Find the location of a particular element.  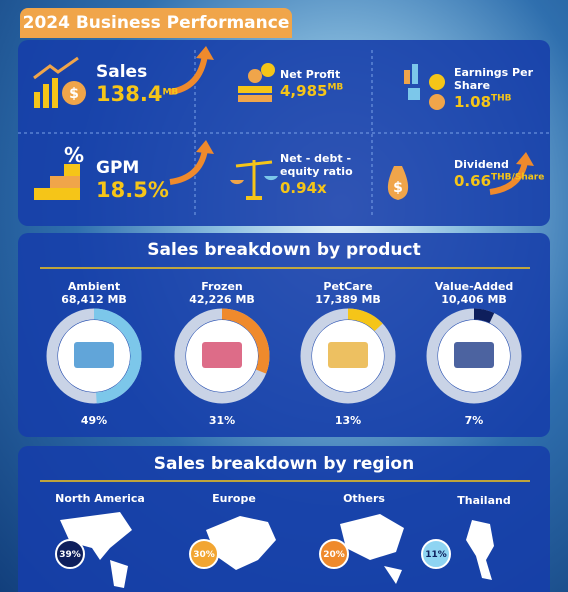

metric-label: Net - debt - equity ratio is located at coordinates (316, 165).